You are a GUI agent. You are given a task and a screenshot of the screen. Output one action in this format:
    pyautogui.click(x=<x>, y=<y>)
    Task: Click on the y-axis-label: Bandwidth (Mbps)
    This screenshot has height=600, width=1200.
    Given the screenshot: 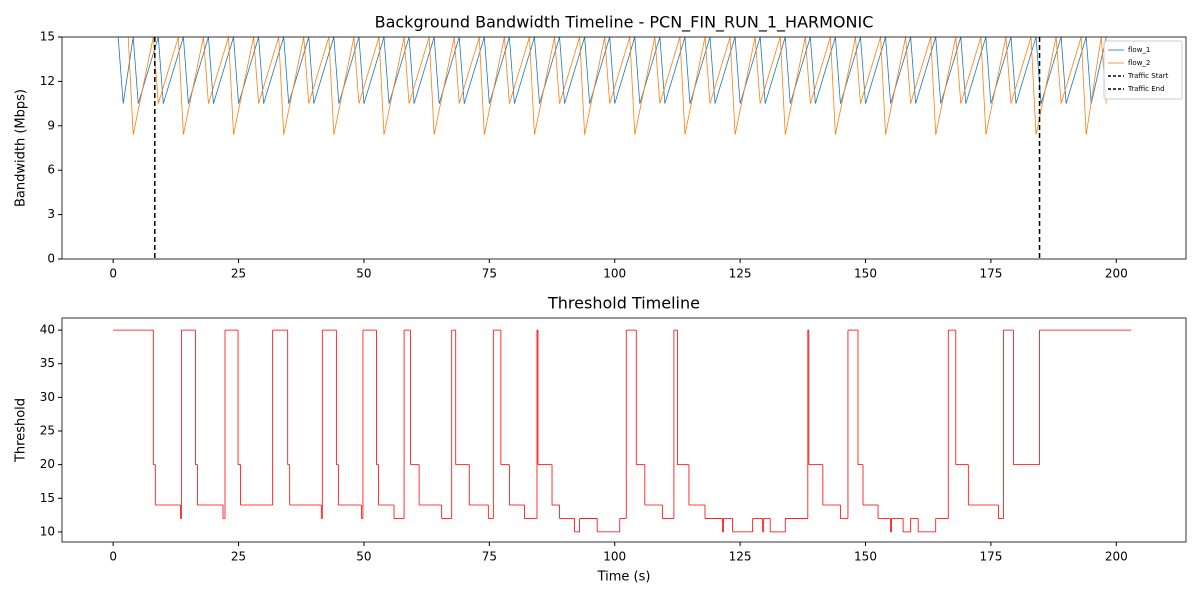 What is the action you would take?
    pyautogui.click(x=21, y=148)
    